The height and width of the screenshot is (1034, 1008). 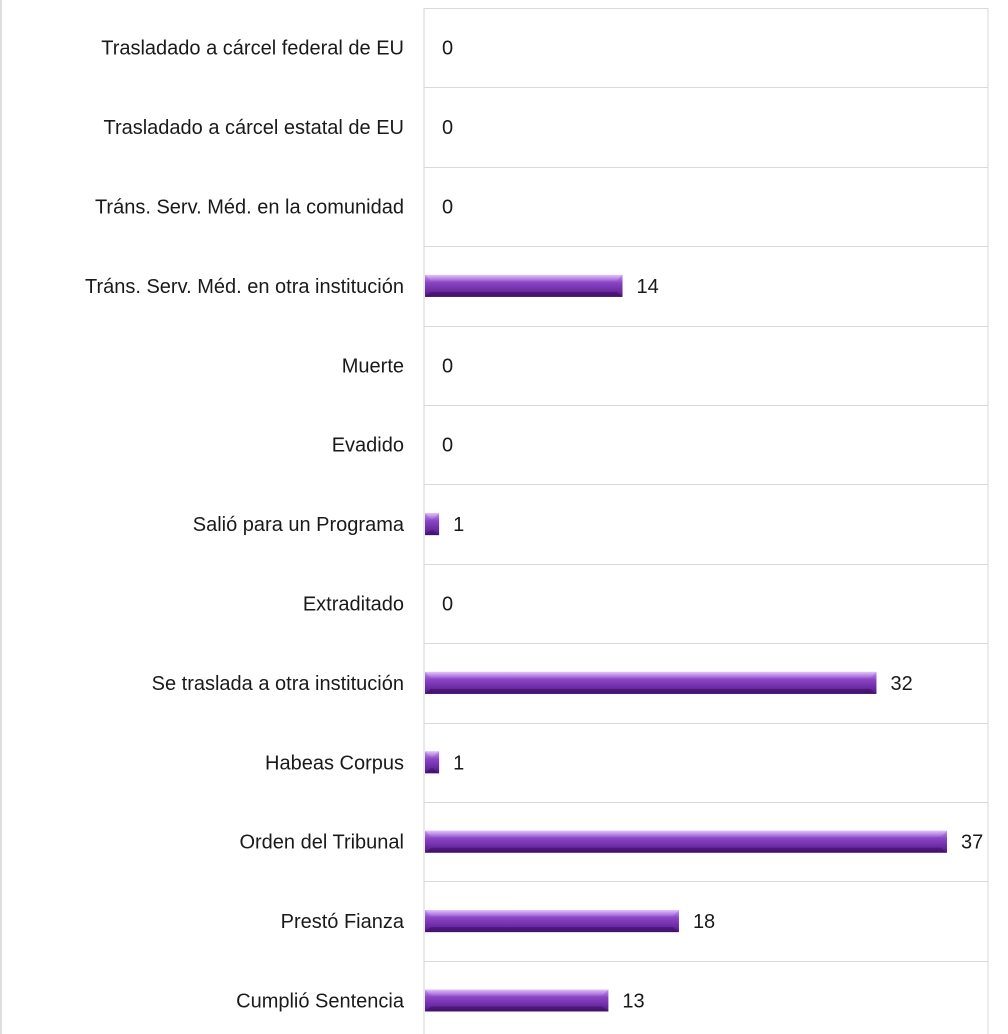 I want to click on data-label: 37, so click(x=972, y=843).